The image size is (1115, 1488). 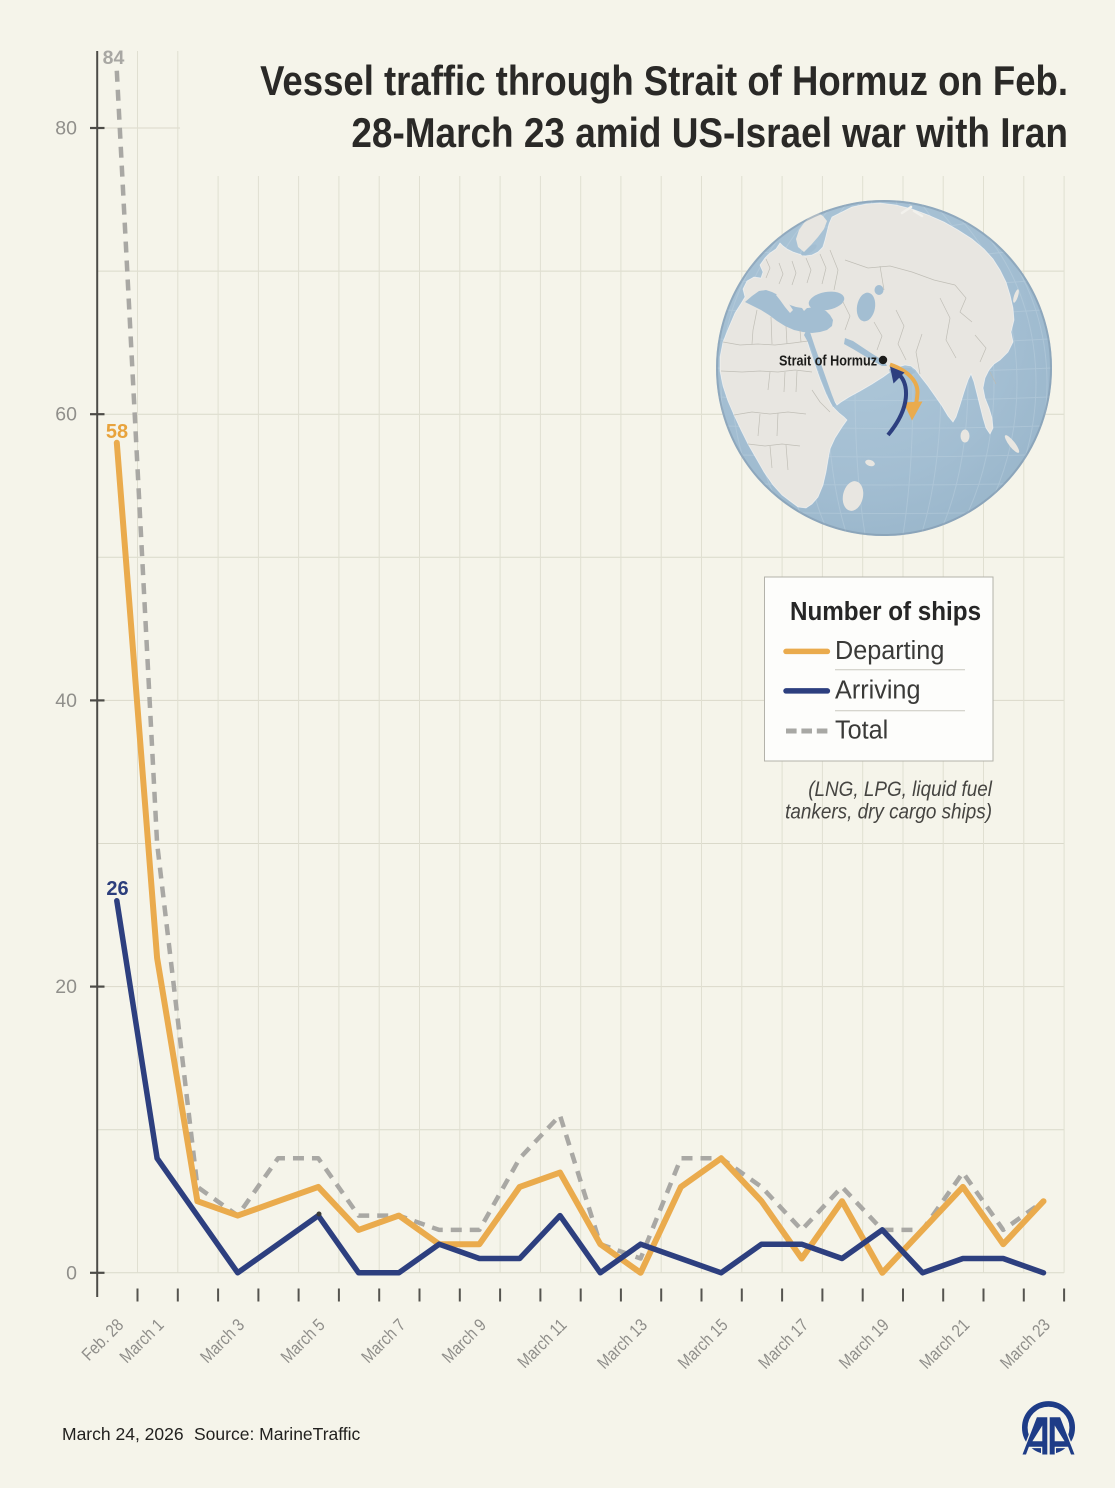 What do you see at coordinates (117, 889) in the screenshot?
I see `svg-text: 26` at bounding box center [117, 889].